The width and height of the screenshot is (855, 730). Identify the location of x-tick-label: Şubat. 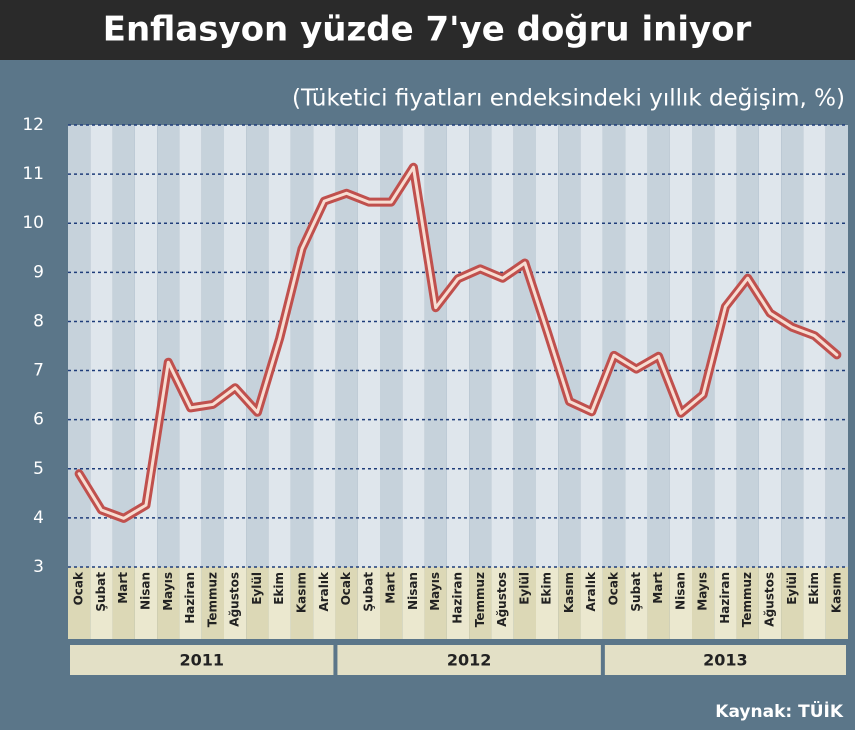
(636, 592).